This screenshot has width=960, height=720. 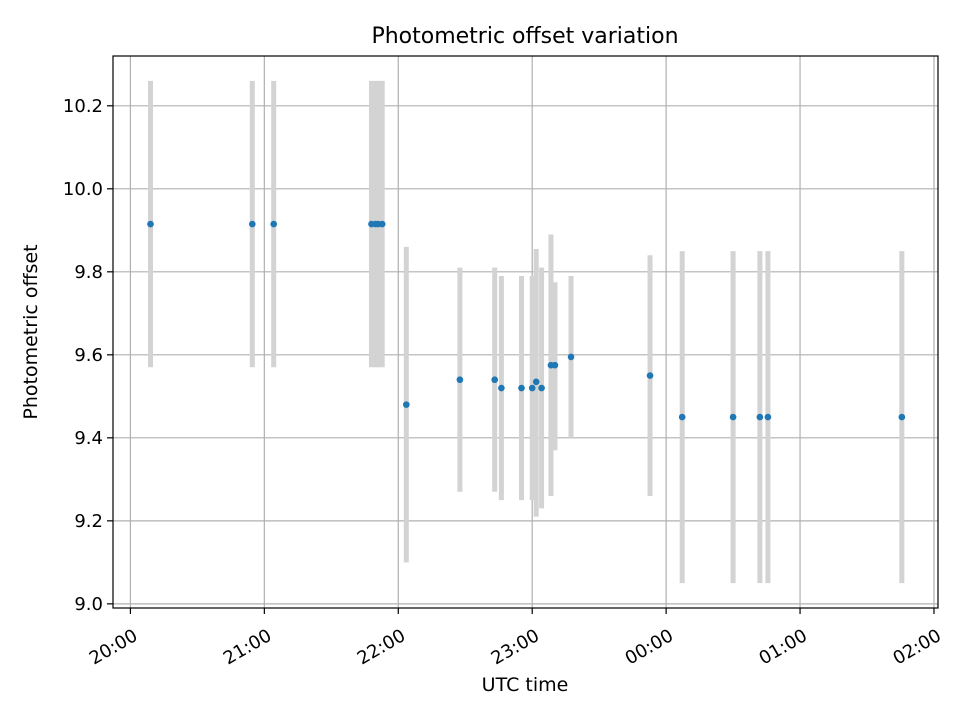 What do you see at coordinates (88, 438) in the screenshot?
I see `y-tick-label: 9.4` at bounding box center [88, 438].